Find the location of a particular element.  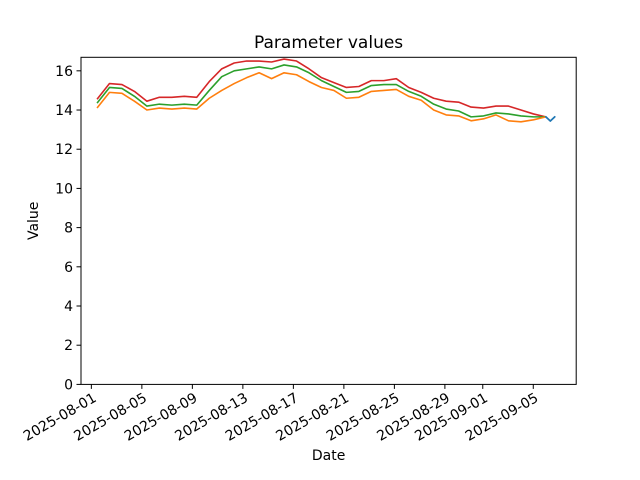

series-line-parameter-green is located at coordinates (321, 91).